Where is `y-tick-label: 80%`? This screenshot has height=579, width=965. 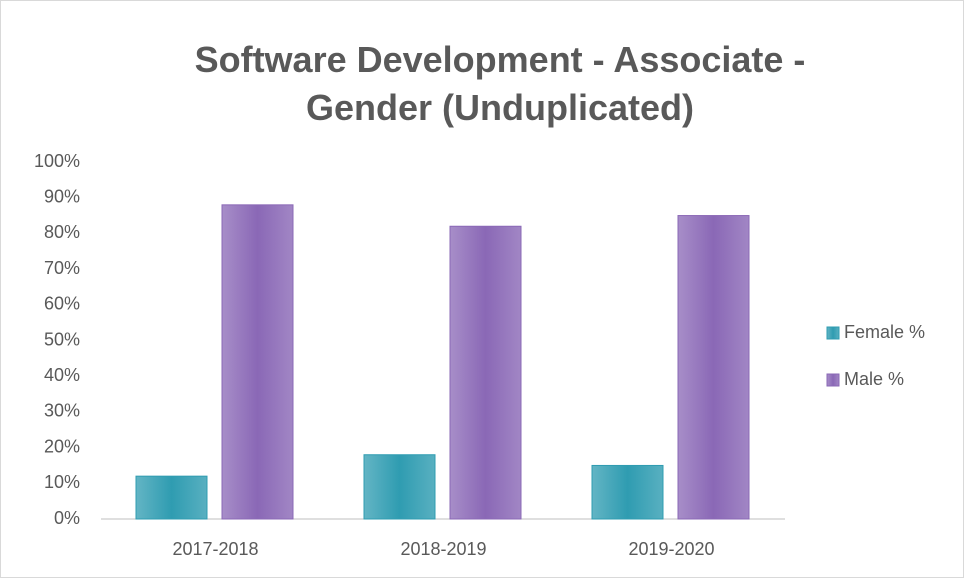 y-tick-label: 80% is located at coordinates (62, 232).